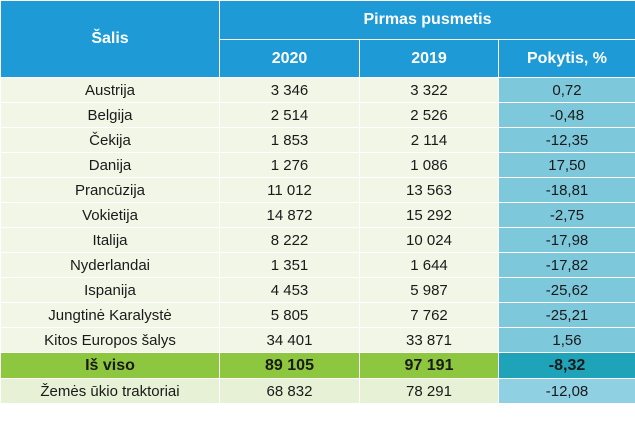  I want to click on table-row: Jungtinė Karalystė 5 805 7 762 -25,21, so click(317, 315).